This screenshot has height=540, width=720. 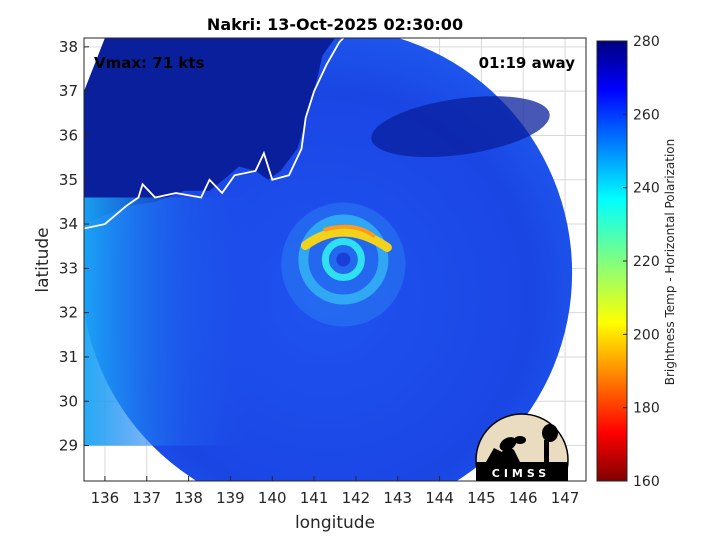 What do you see at coordinates (646, 189) in the screenshot?
I see `colorbar-tick-label: 240` at bounding box center [646, 189].